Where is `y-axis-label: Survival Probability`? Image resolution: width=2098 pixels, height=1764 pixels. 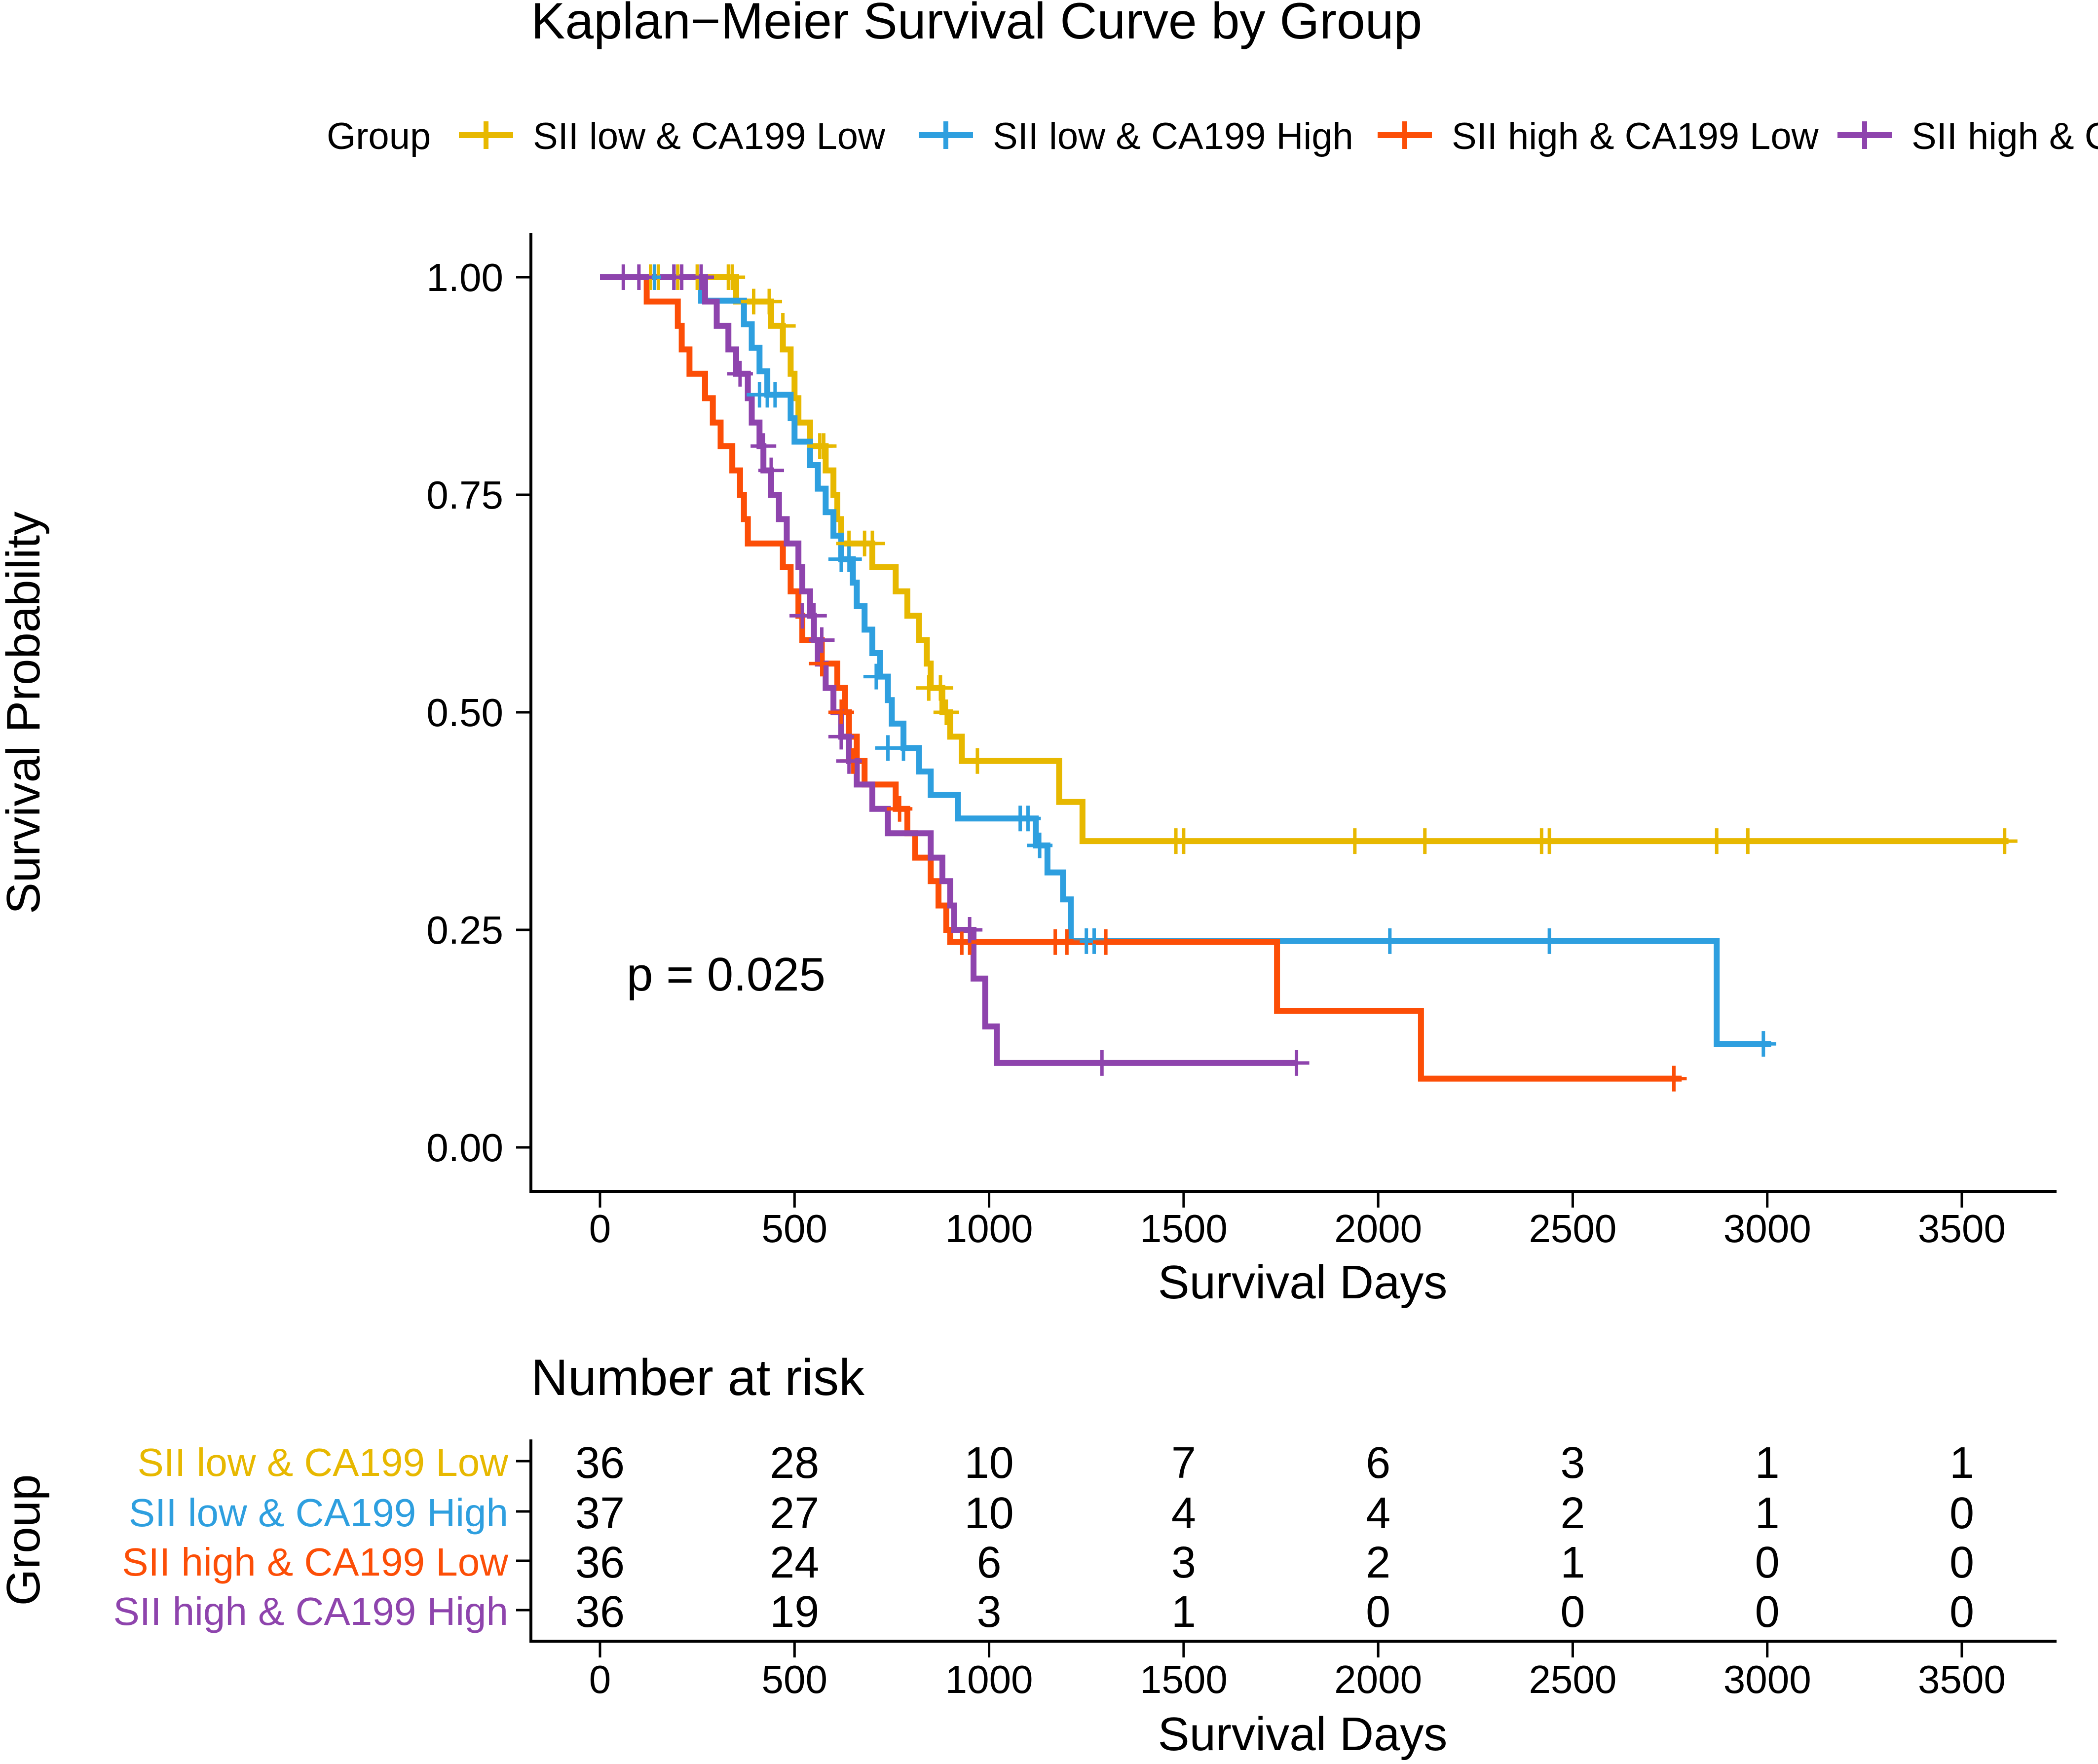 y-axis-label: Survival Probability is located at coordinates (25, 713).